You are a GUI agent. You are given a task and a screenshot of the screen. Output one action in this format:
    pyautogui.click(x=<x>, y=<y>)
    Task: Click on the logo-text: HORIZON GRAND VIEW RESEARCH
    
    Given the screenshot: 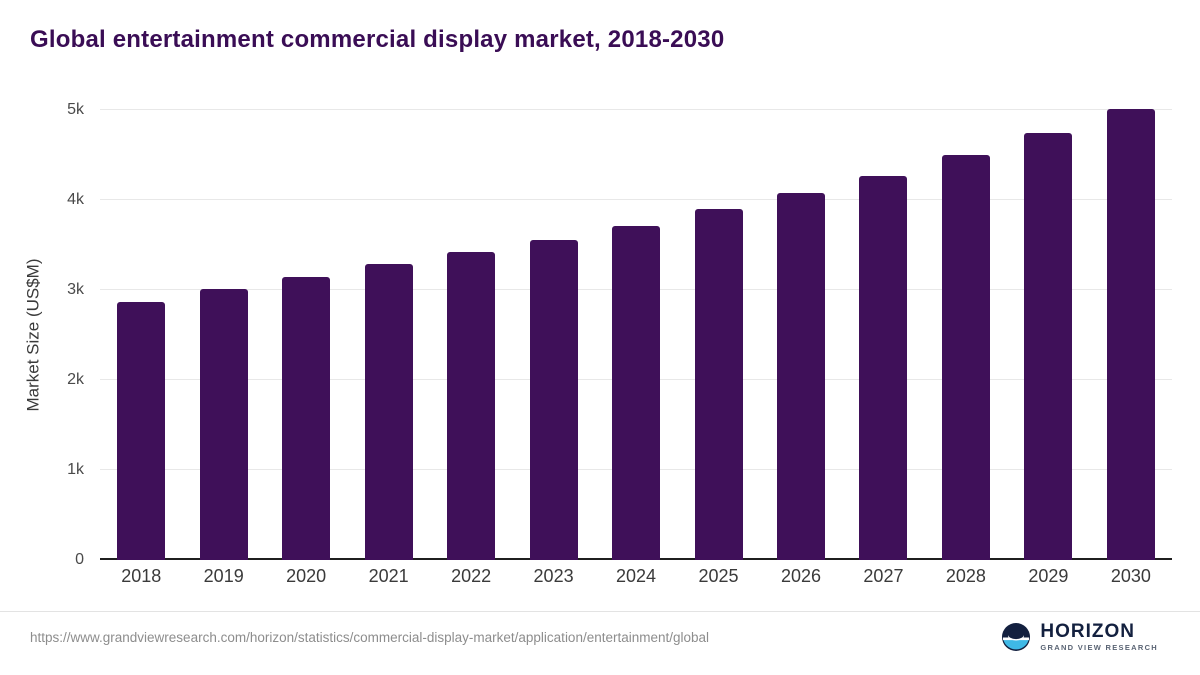 What is the action you would take?
    pyautogui.click(x=1099, y=637)
    